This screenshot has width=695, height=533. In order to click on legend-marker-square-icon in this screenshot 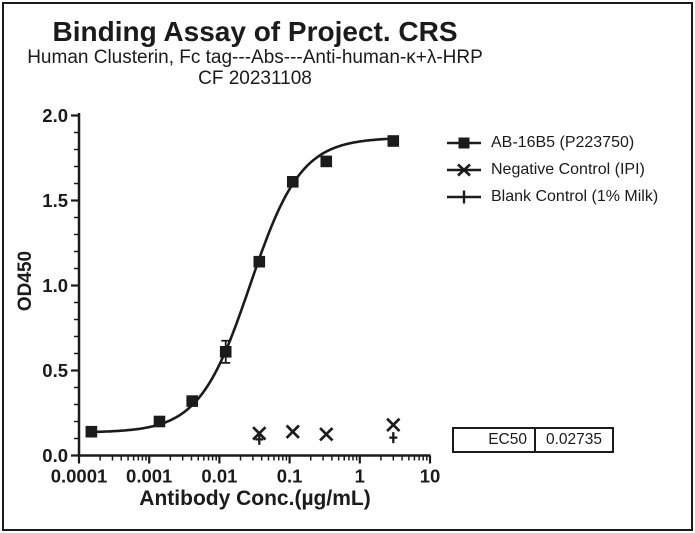, I will do `click(464, 142)`.